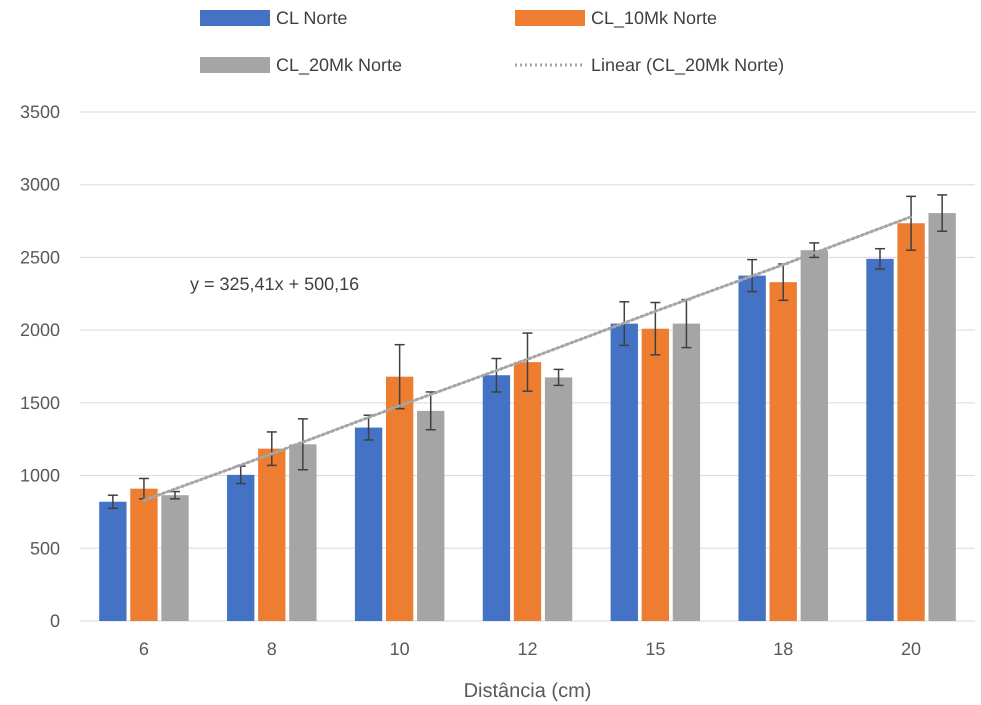 The width and height of the screenshot is (981, 705). What do you see at coordinates (40, 330) in the screenshot?
I see `y-tick-label: 2000` at bounding box center [40, 330].